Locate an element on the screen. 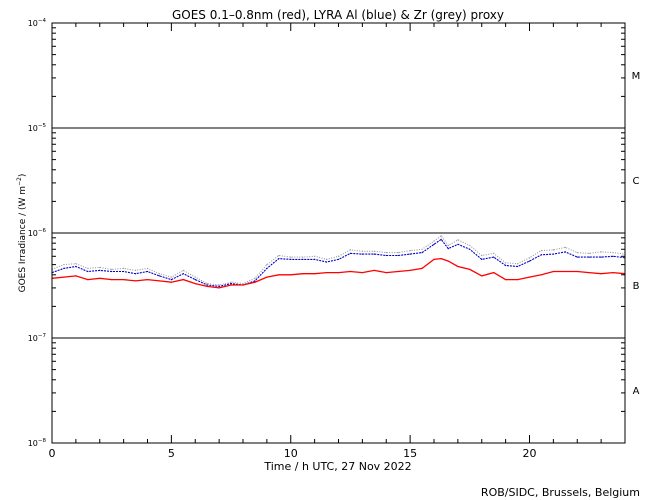  flare-class-label: B is located at coordinates (636, 286).